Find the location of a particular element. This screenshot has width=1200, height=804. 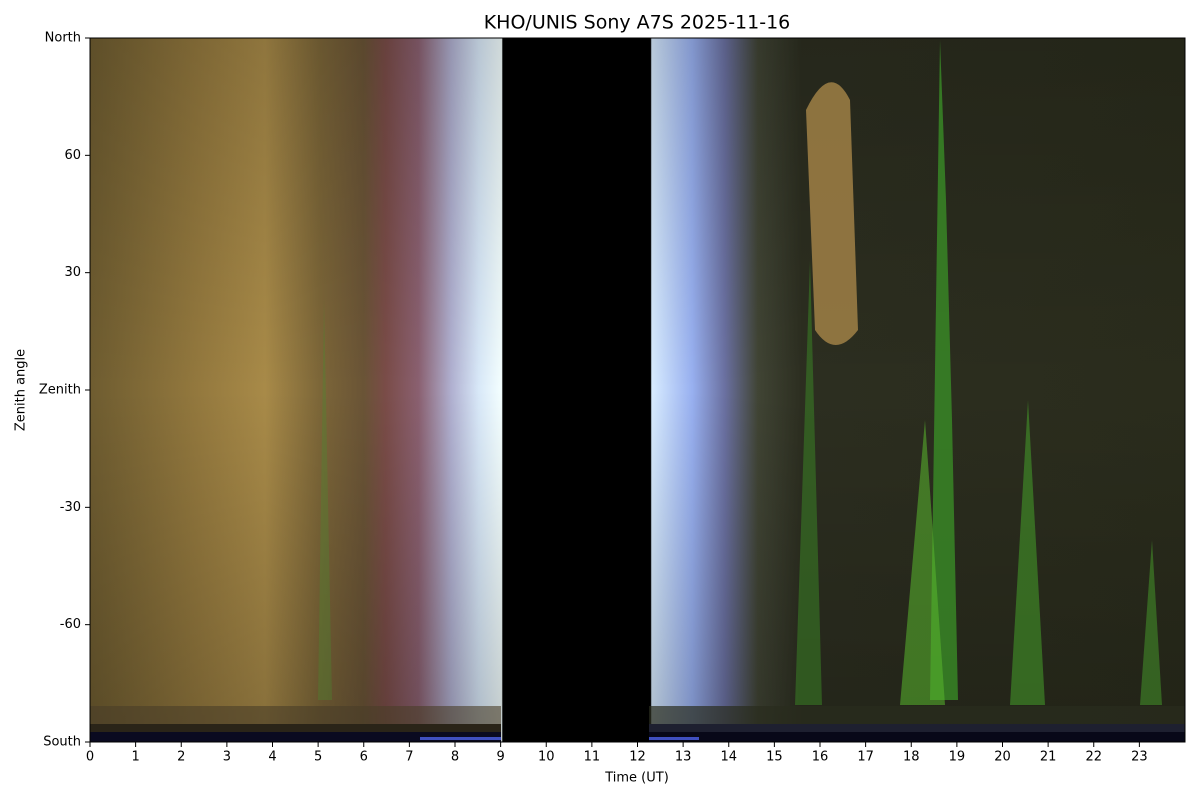

y-tick-label: -60 is located at coordinates (70, 624).